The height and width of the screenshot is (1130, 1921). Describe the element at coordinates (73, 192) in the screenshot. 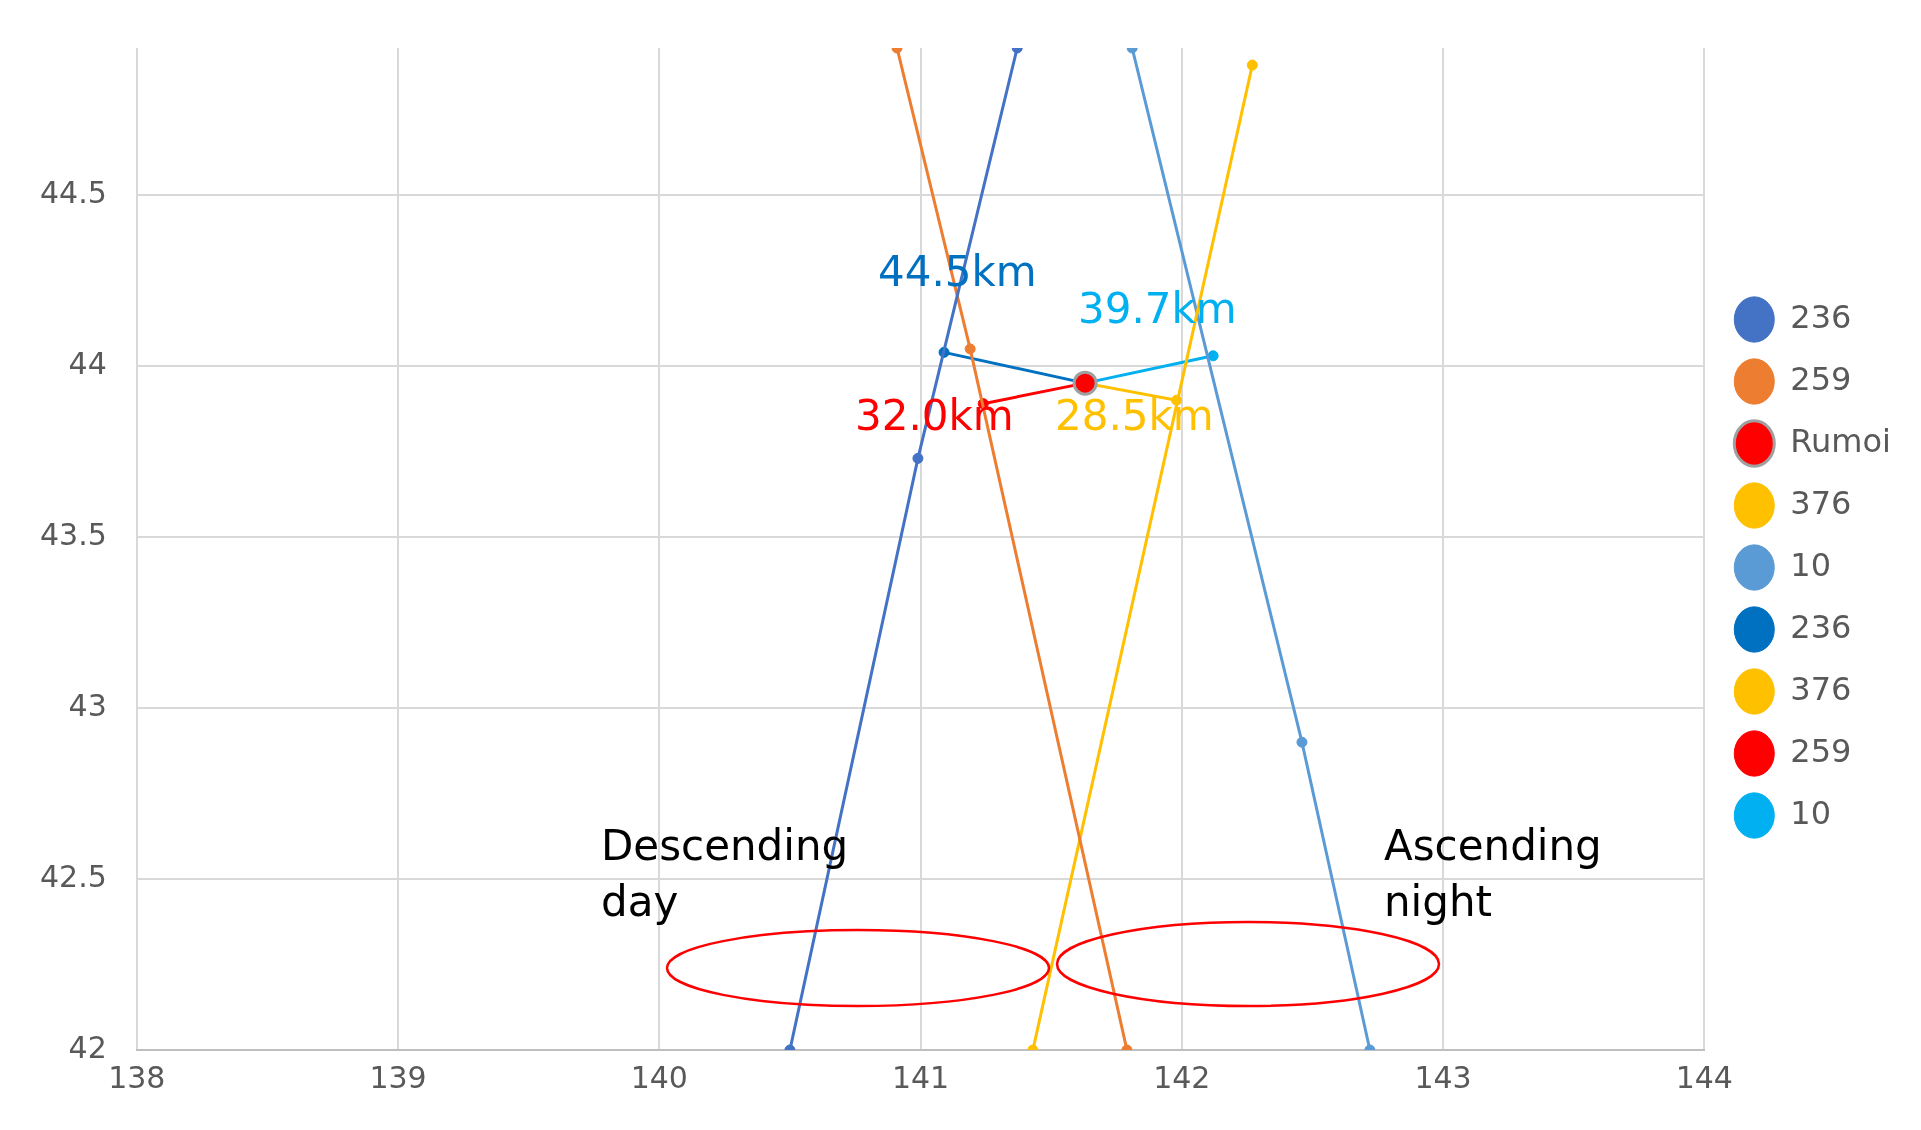

I see `y-tick-label: 44.5` at that location.